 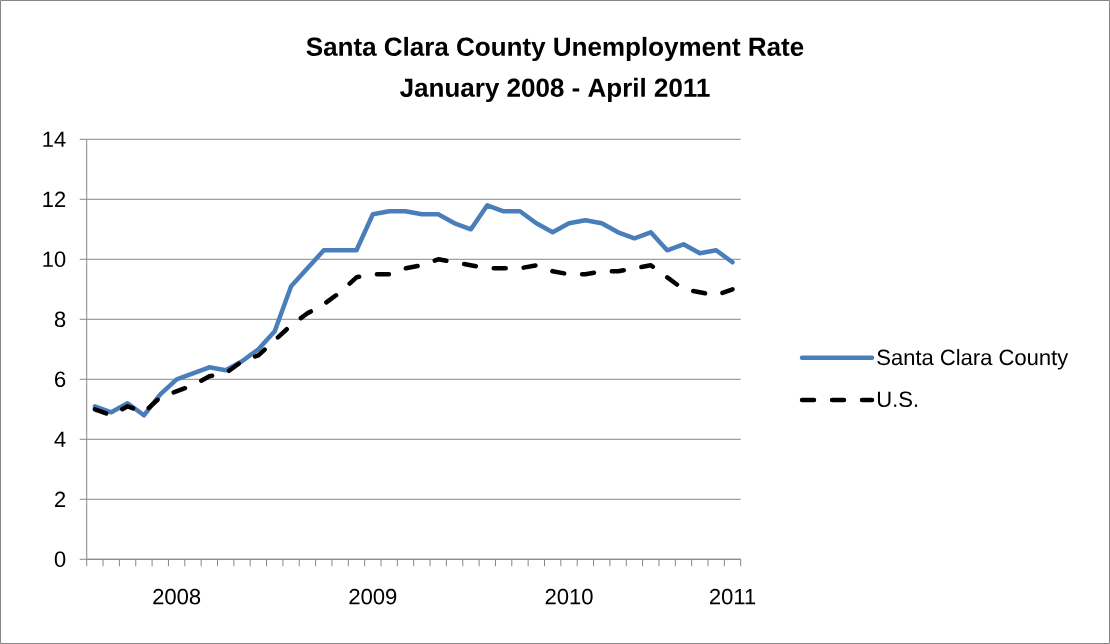 I want to click on y-tick-label: 2, so click(x=60, y=499).